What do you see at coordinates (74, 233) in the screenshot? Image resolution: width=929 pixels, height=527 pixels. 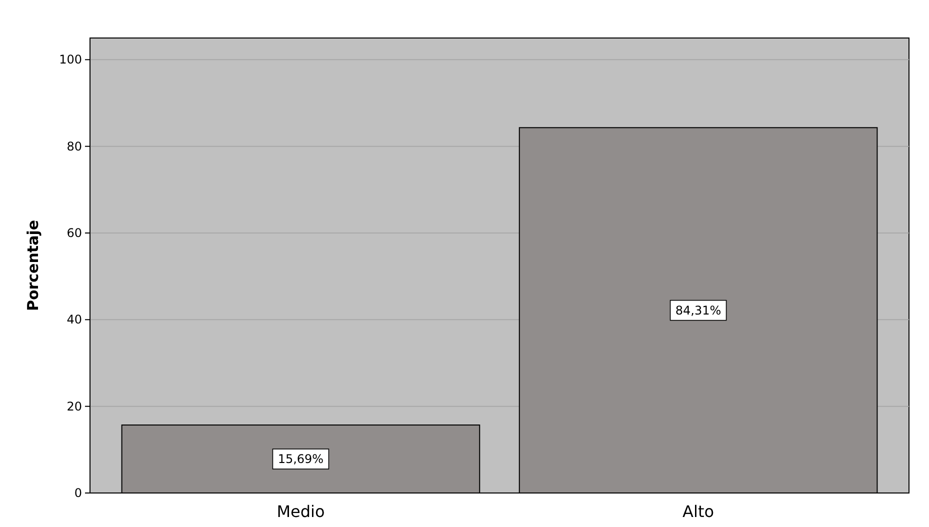 I see `y-tick-label: 60` at bounding box center [74, 233].